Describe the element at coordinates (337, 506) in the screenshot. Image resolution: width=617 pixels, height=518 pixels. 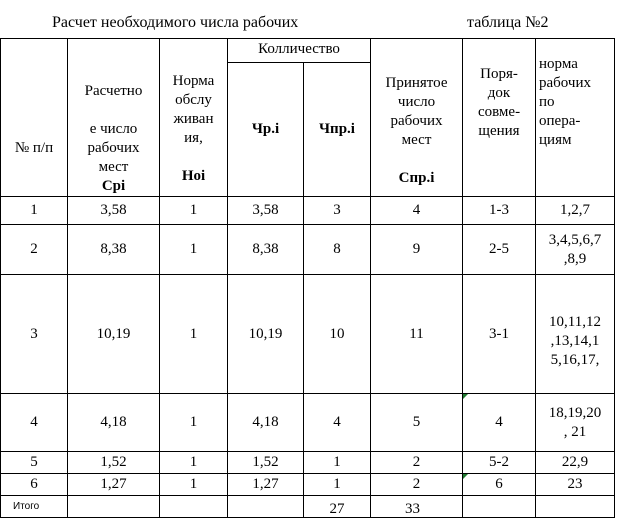
I see `total-chpr: 27` at that location.